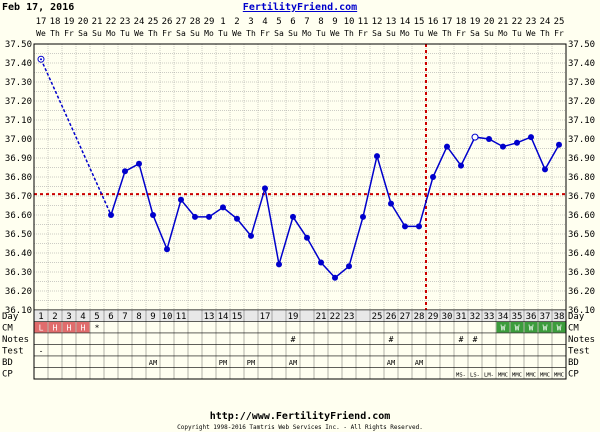  I want to click on x-date-label: 11, so click(363, 22).